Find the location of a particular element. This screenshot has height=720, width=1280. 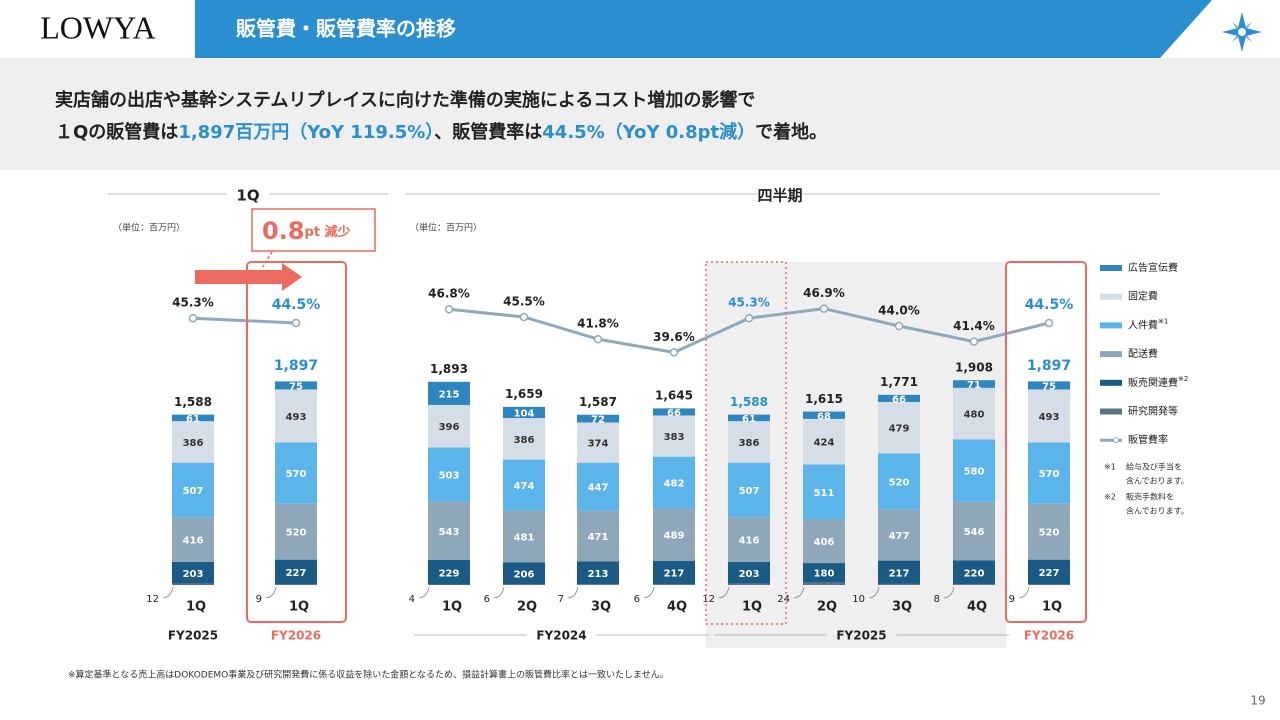

legend-note-ref: ※2 is located at coordinates (1183, 379).